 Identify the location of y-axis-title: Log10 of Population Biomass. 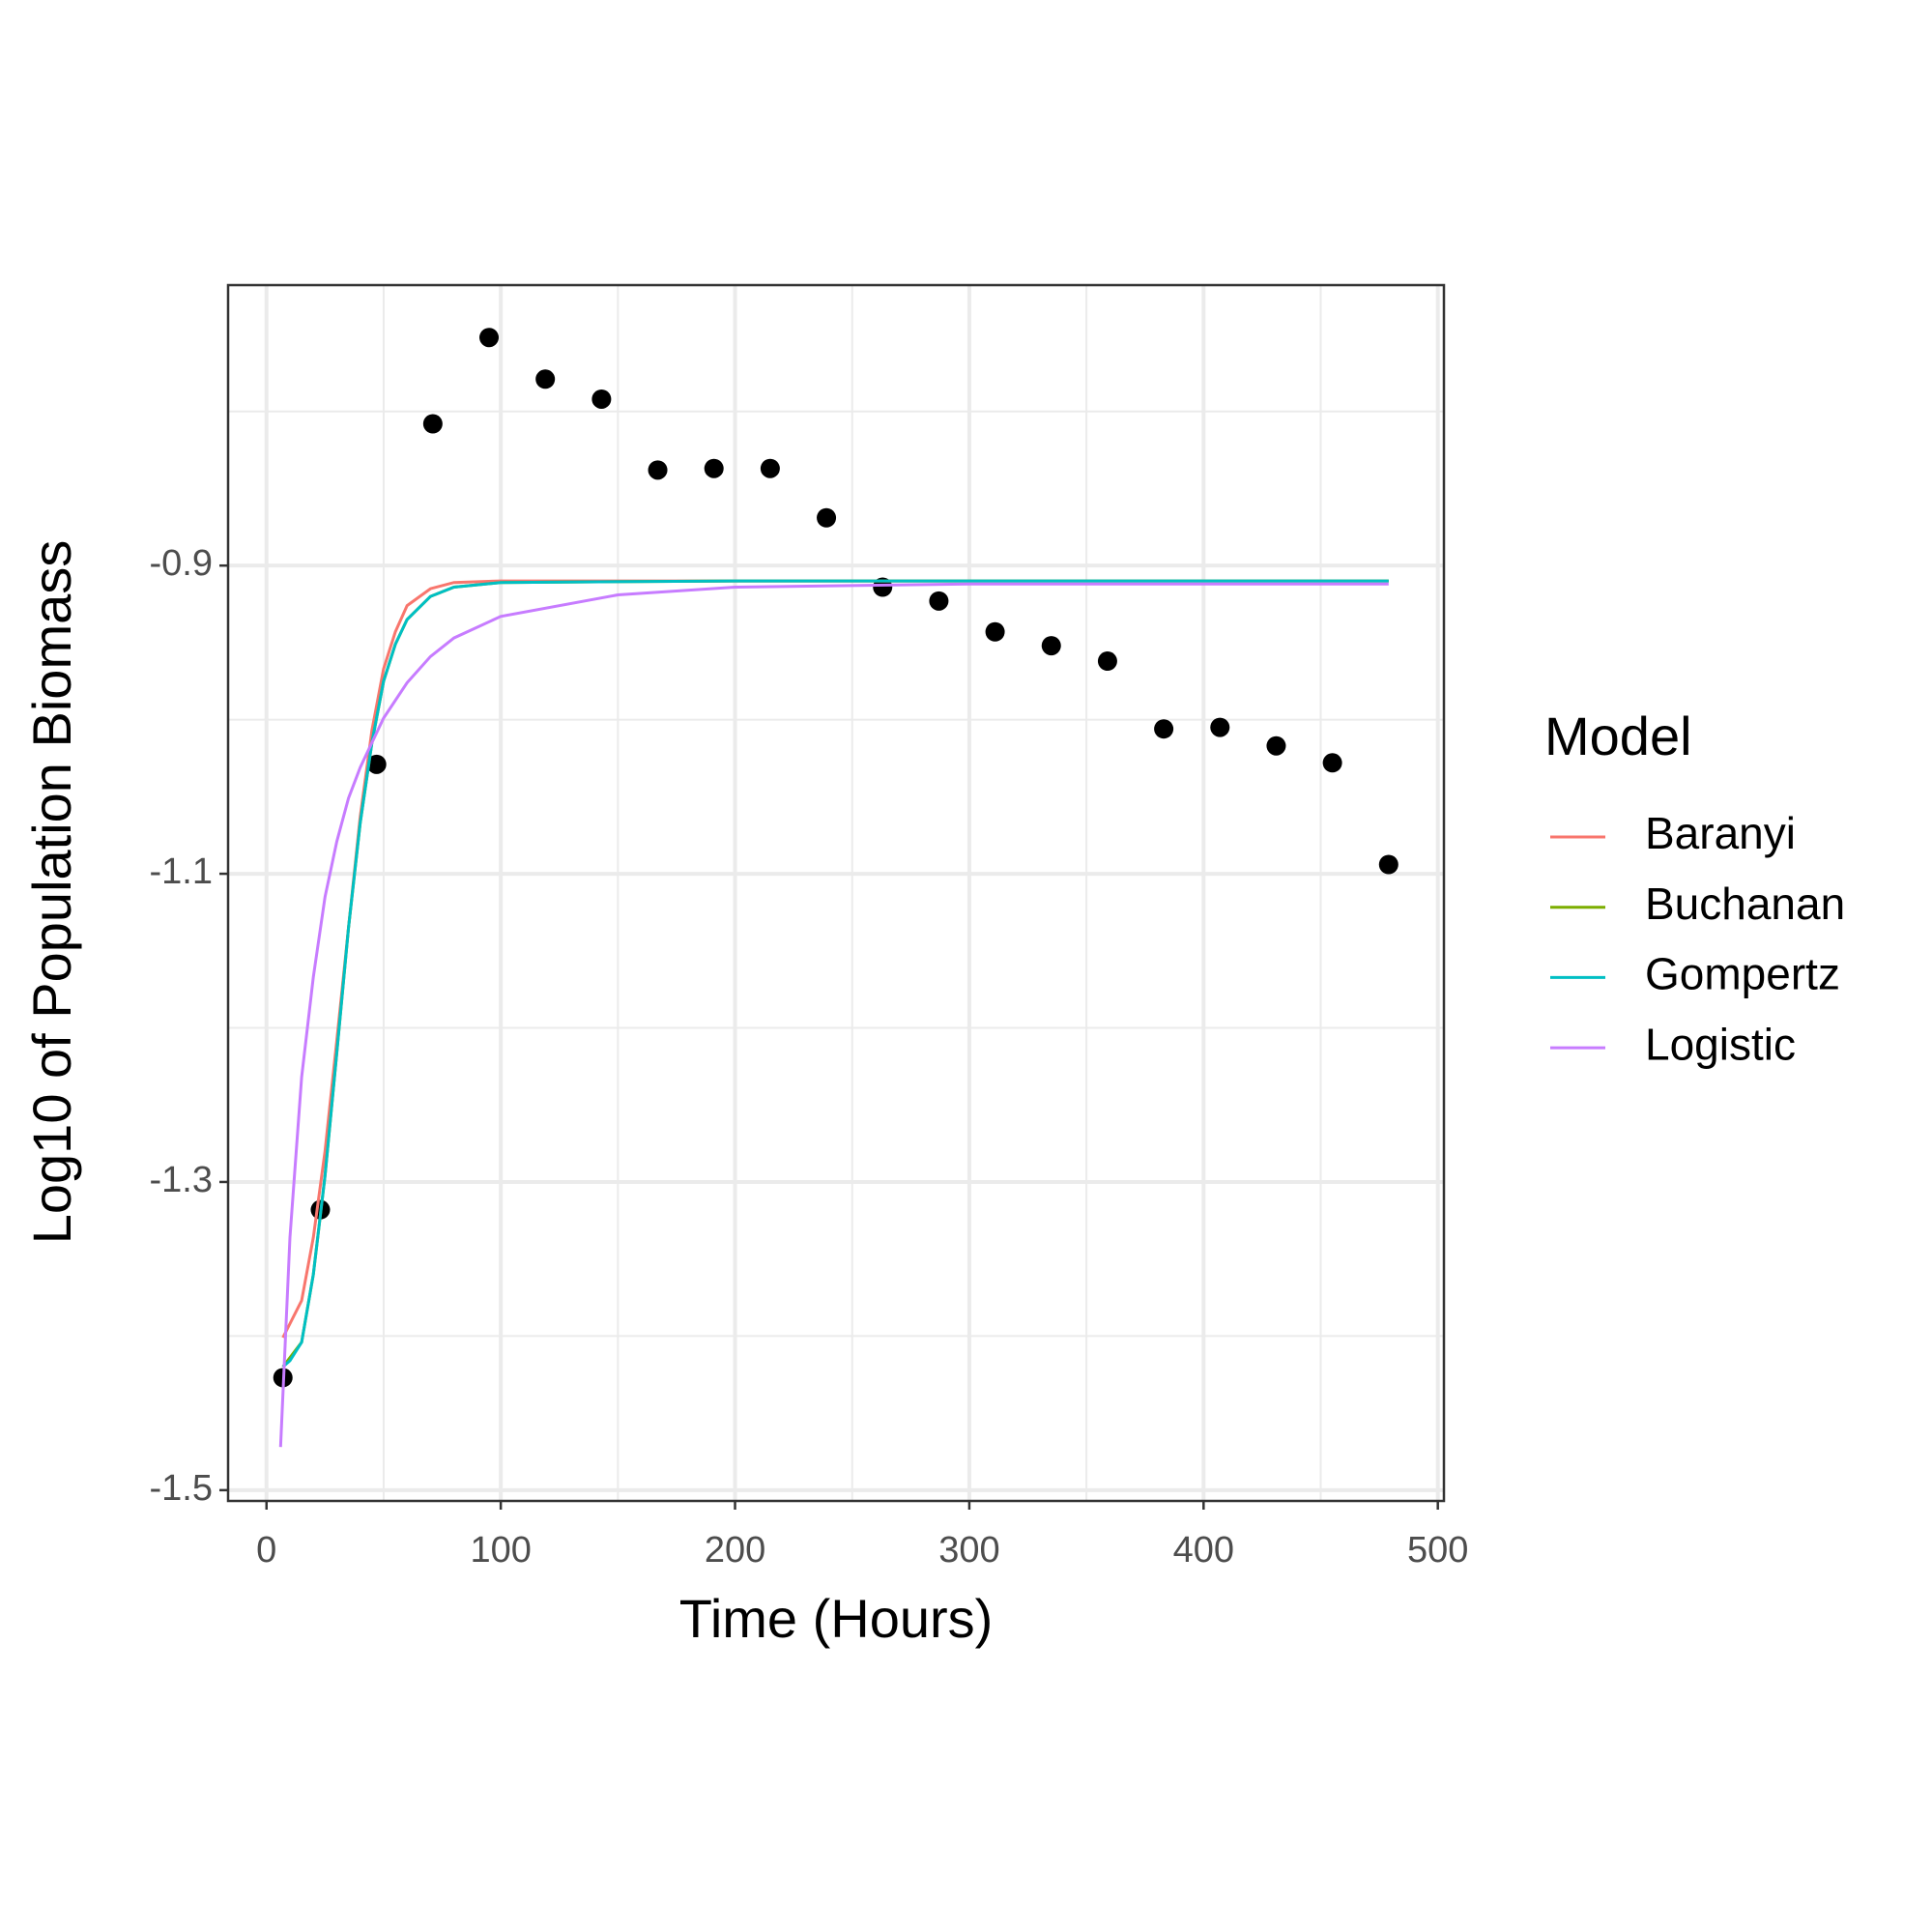
(51, 892).